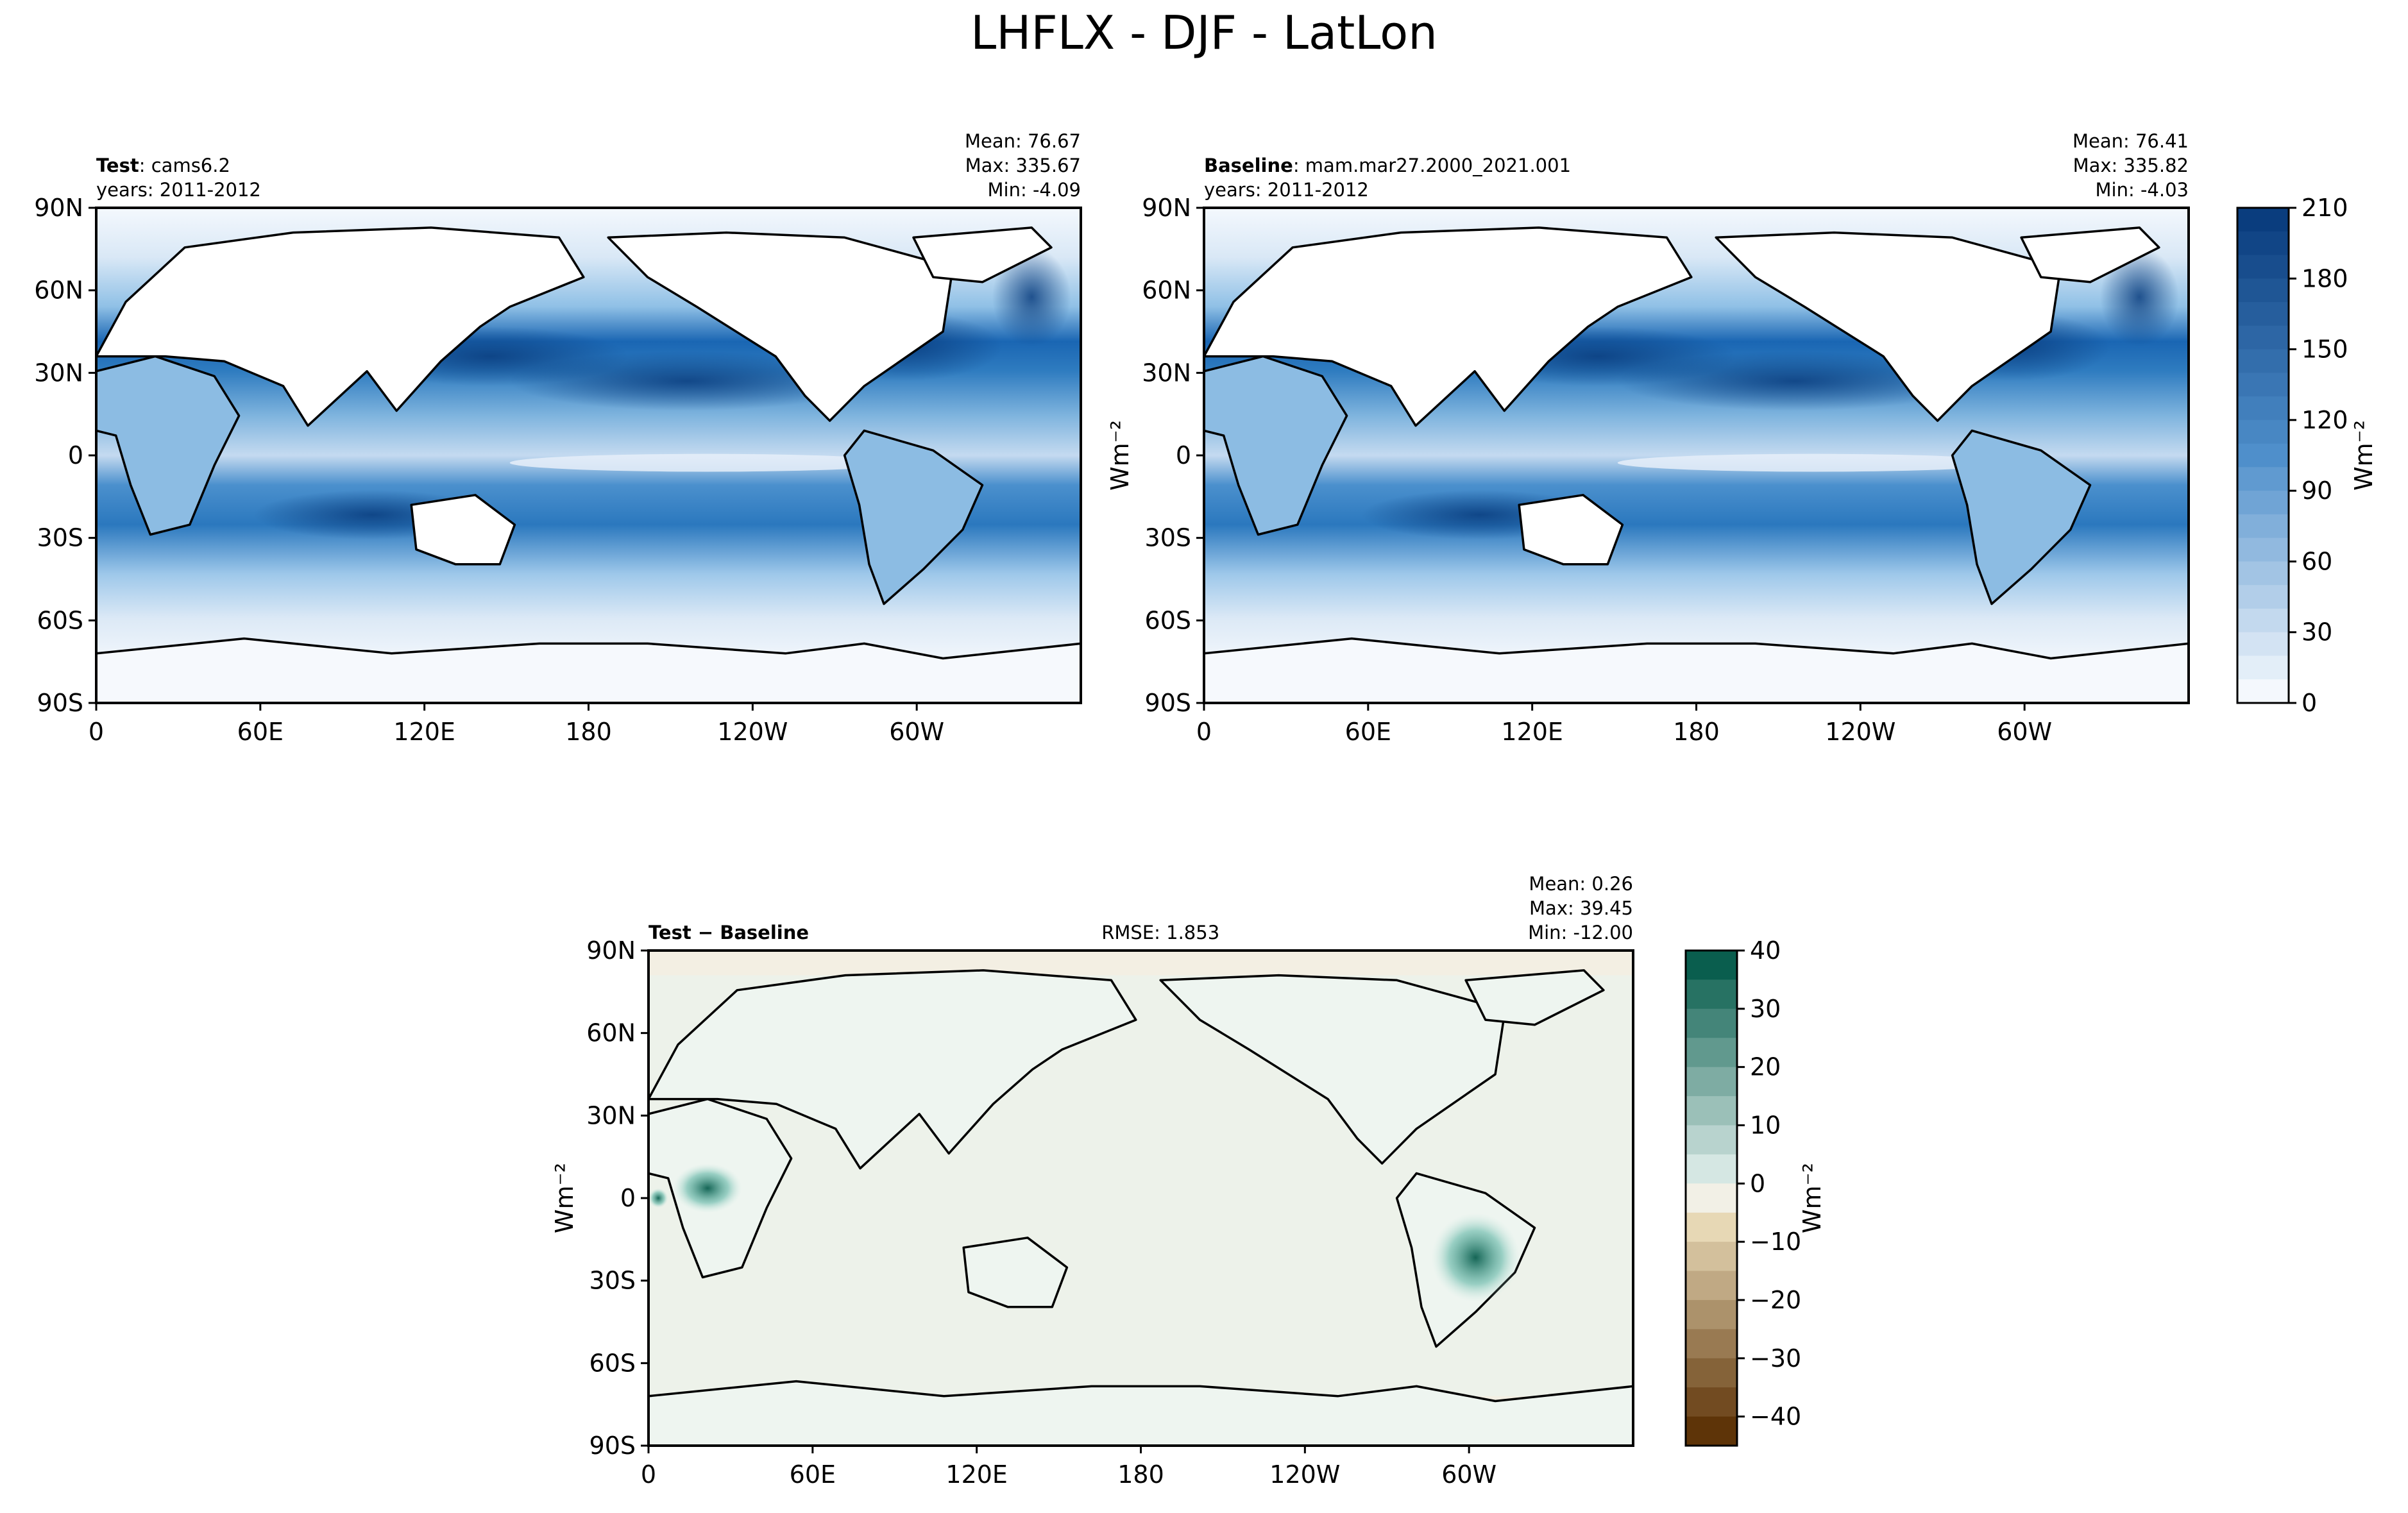 Image resolution: width=2408 pixels, height=1513 pixels. Describe the element at coordinates (729, 933) in the screenshot. I see `panel-label: Test − Baseline` at that location.